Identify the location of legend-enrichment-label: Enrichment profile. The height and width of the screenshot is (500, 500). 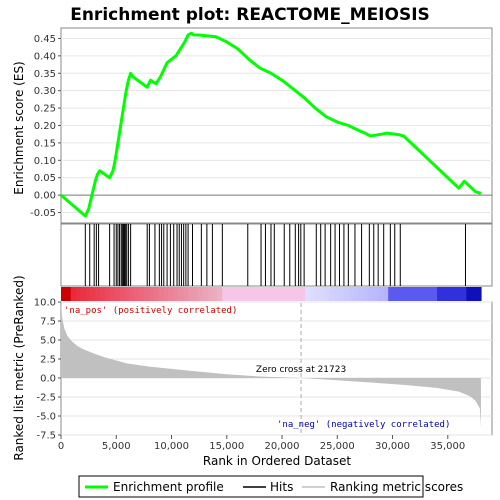
(168, 487).